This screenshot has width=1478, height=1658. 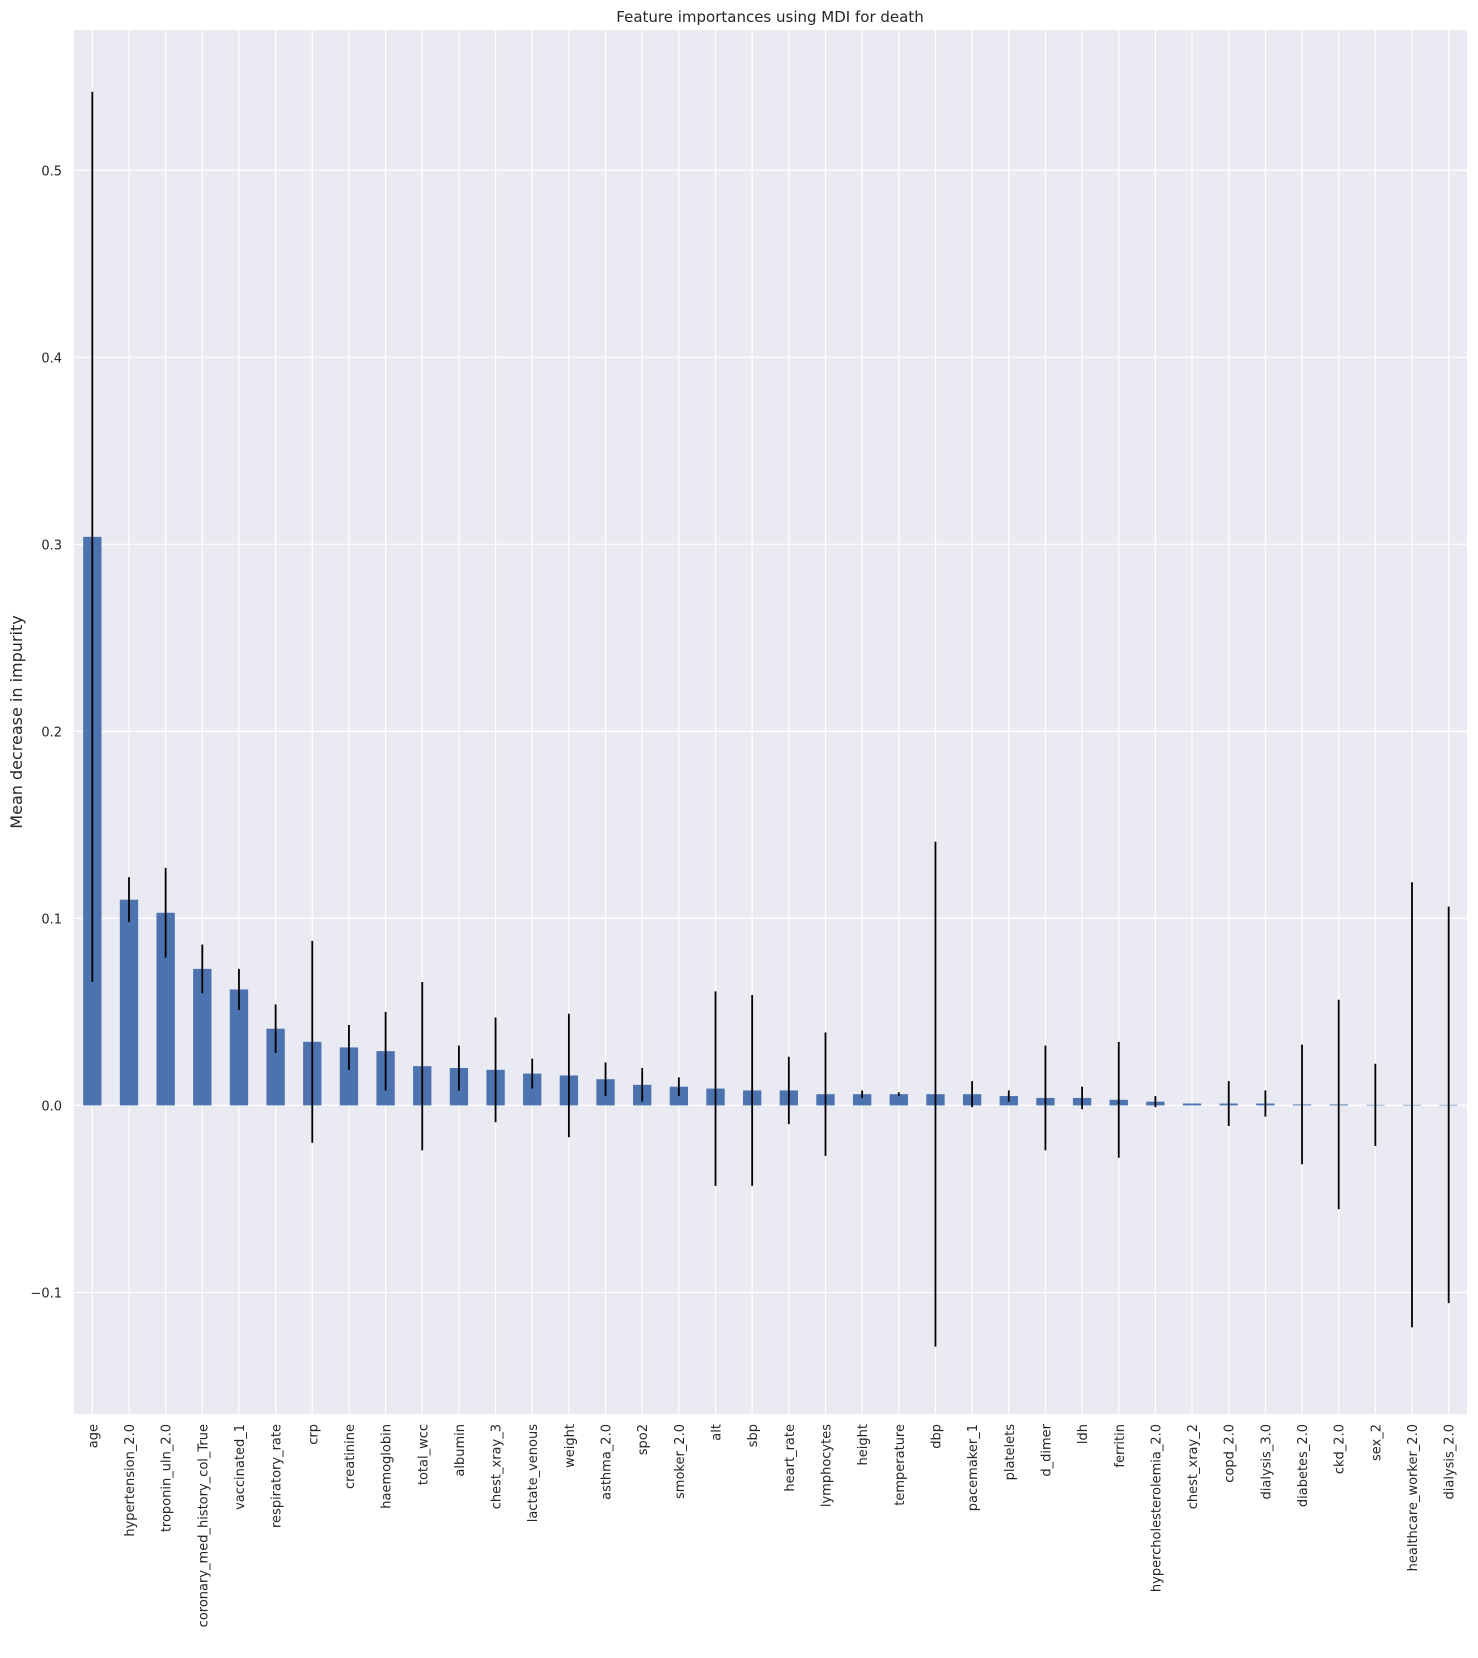 I want to click on y-tick-label: 0.3, so click(x=51, y=545).